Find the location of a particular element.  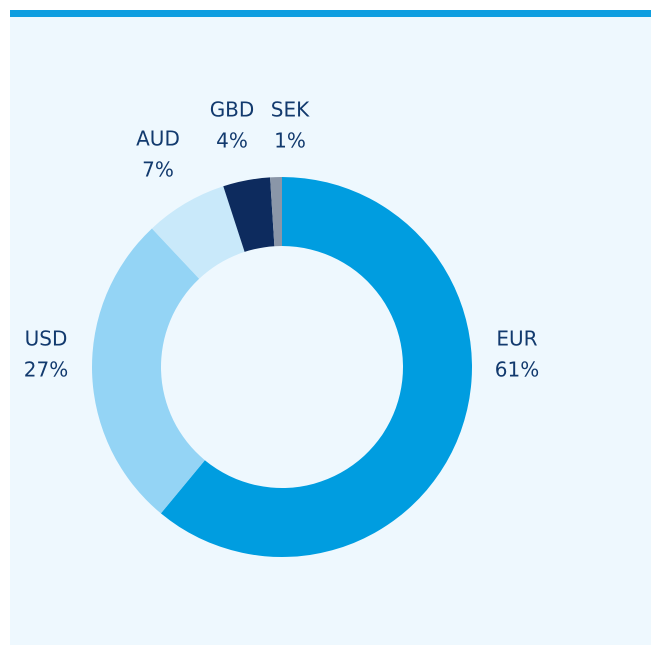

slice-category-label: SEK is located at coordinates (290, 110).